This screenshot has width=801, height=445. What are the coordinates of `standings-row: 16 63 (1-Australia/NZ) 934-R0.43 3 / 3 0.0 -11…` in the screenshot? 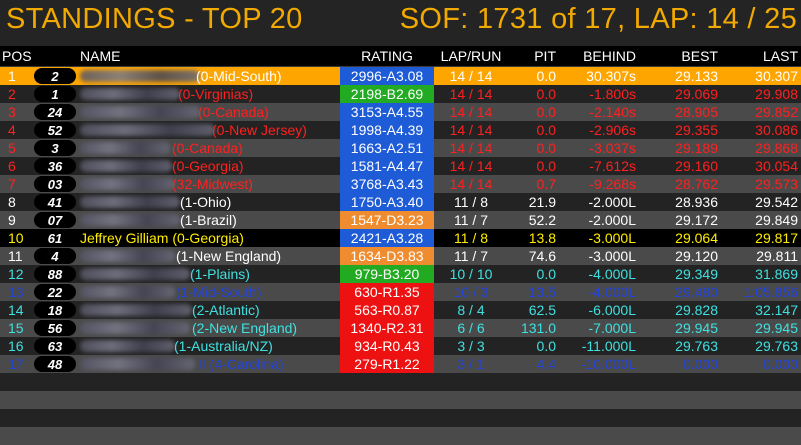 It's located at (400, 346).